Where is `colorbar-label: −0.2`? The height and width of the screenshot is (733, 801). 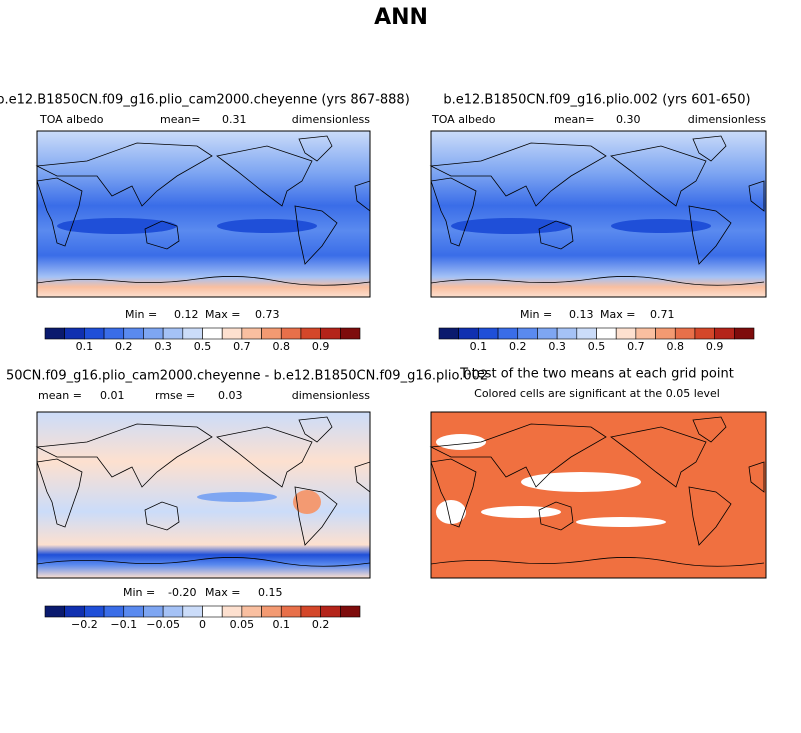 colorbar-label: −0.2 is located at coordinates (84, 624).